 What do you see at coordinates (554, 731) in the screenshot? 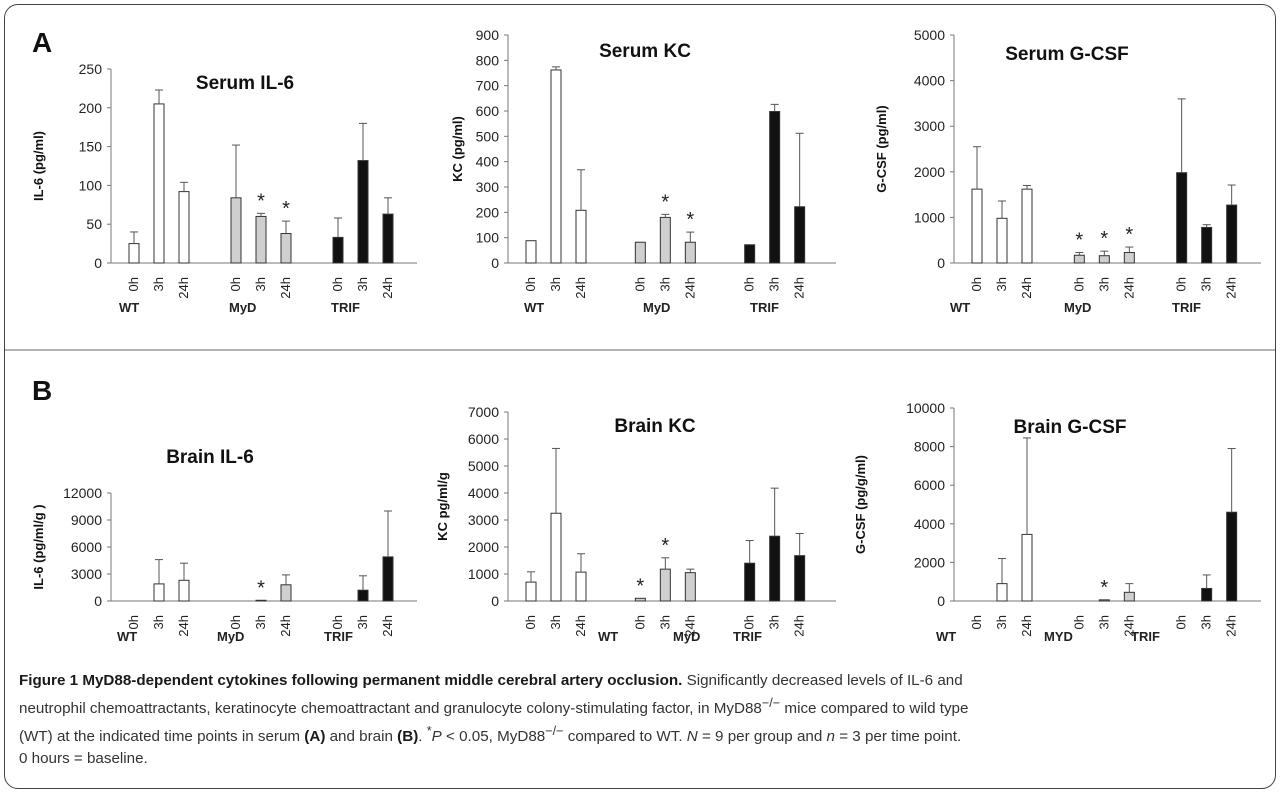
I see `caption-line3-sup: −/−` at bounding box center [554, 731].